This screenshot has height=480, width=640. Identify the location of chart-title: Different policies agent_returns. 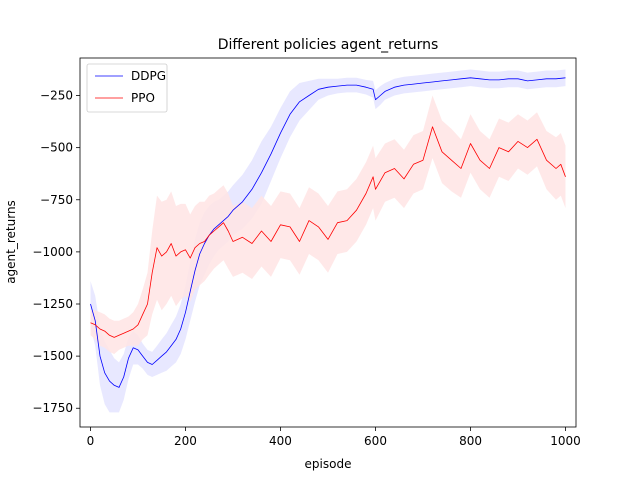
(328, 45).